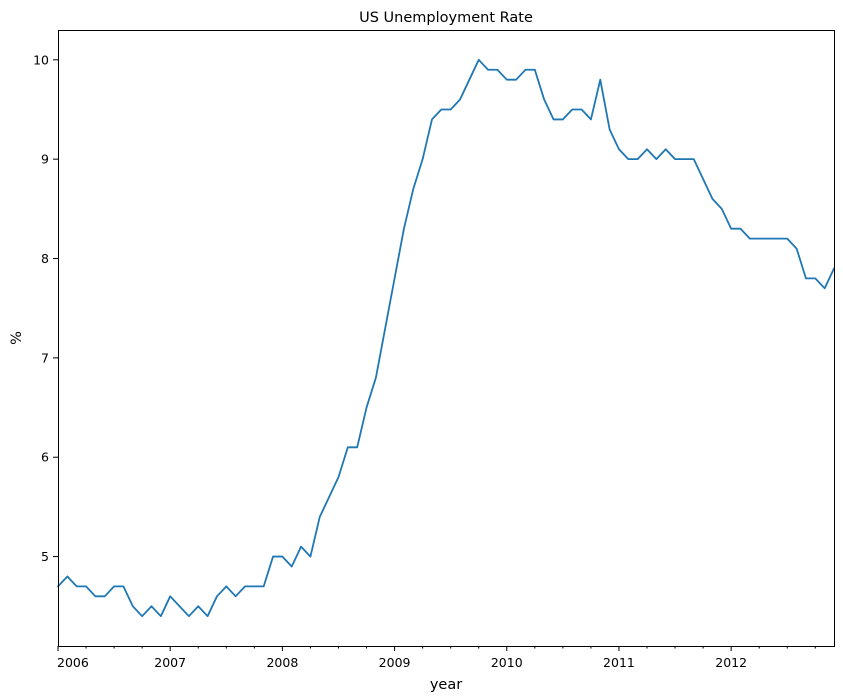 Image resolution: width=843 pixels, height=700 pixels. I want to click on y-axis: 5 6 7 8 9 10, so click(45, 308).